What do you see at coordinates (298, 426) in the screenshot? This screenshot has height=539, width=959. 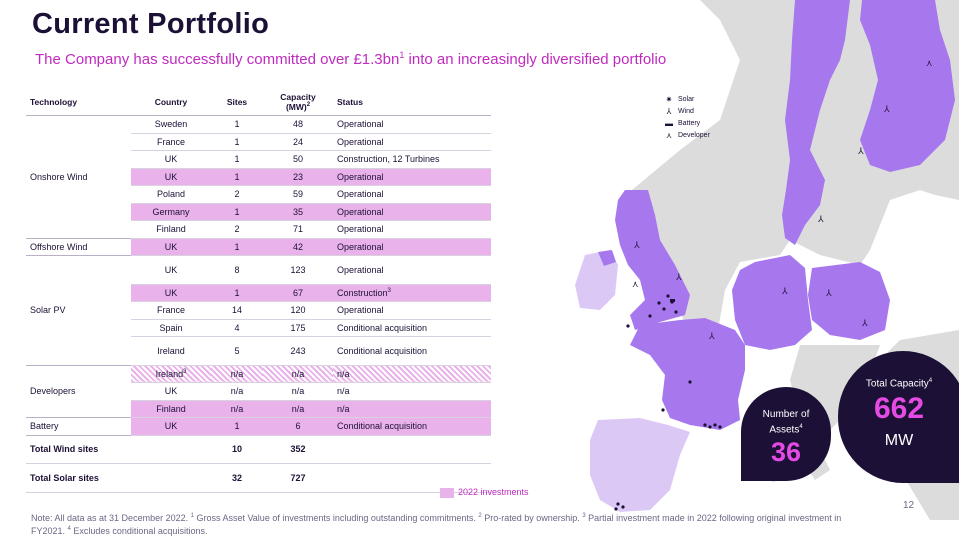 I see `cell-capacity: 6` at bounding box center [298, 426].